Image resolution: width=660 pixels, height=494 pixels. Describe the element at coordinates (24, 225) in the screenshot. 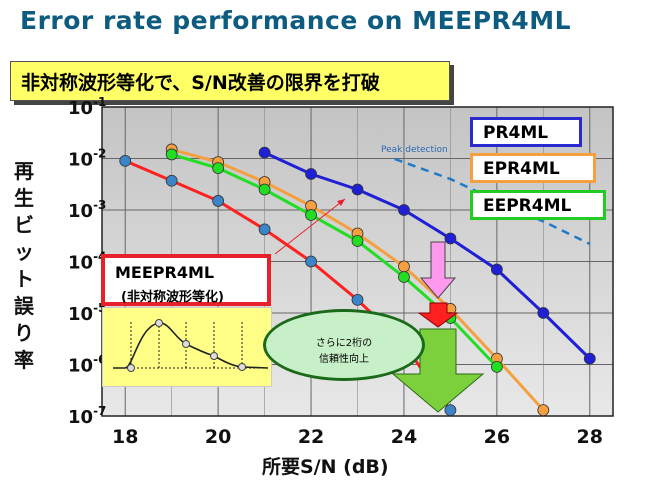

I see `y-axis-label-char: ビ` at that location.